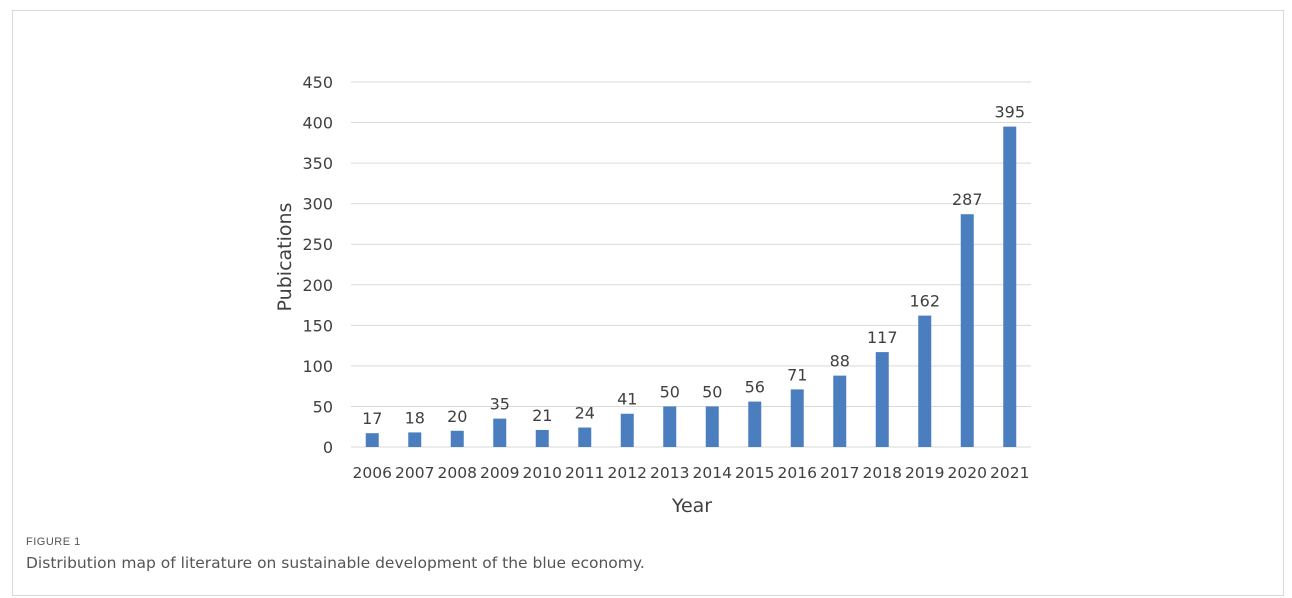 This screenshot has height=598, width=1292. What do you see at coordinates (627, 399) in the screenshot?
I see `data-label-2012: 41` at bounding box center [627, 399].